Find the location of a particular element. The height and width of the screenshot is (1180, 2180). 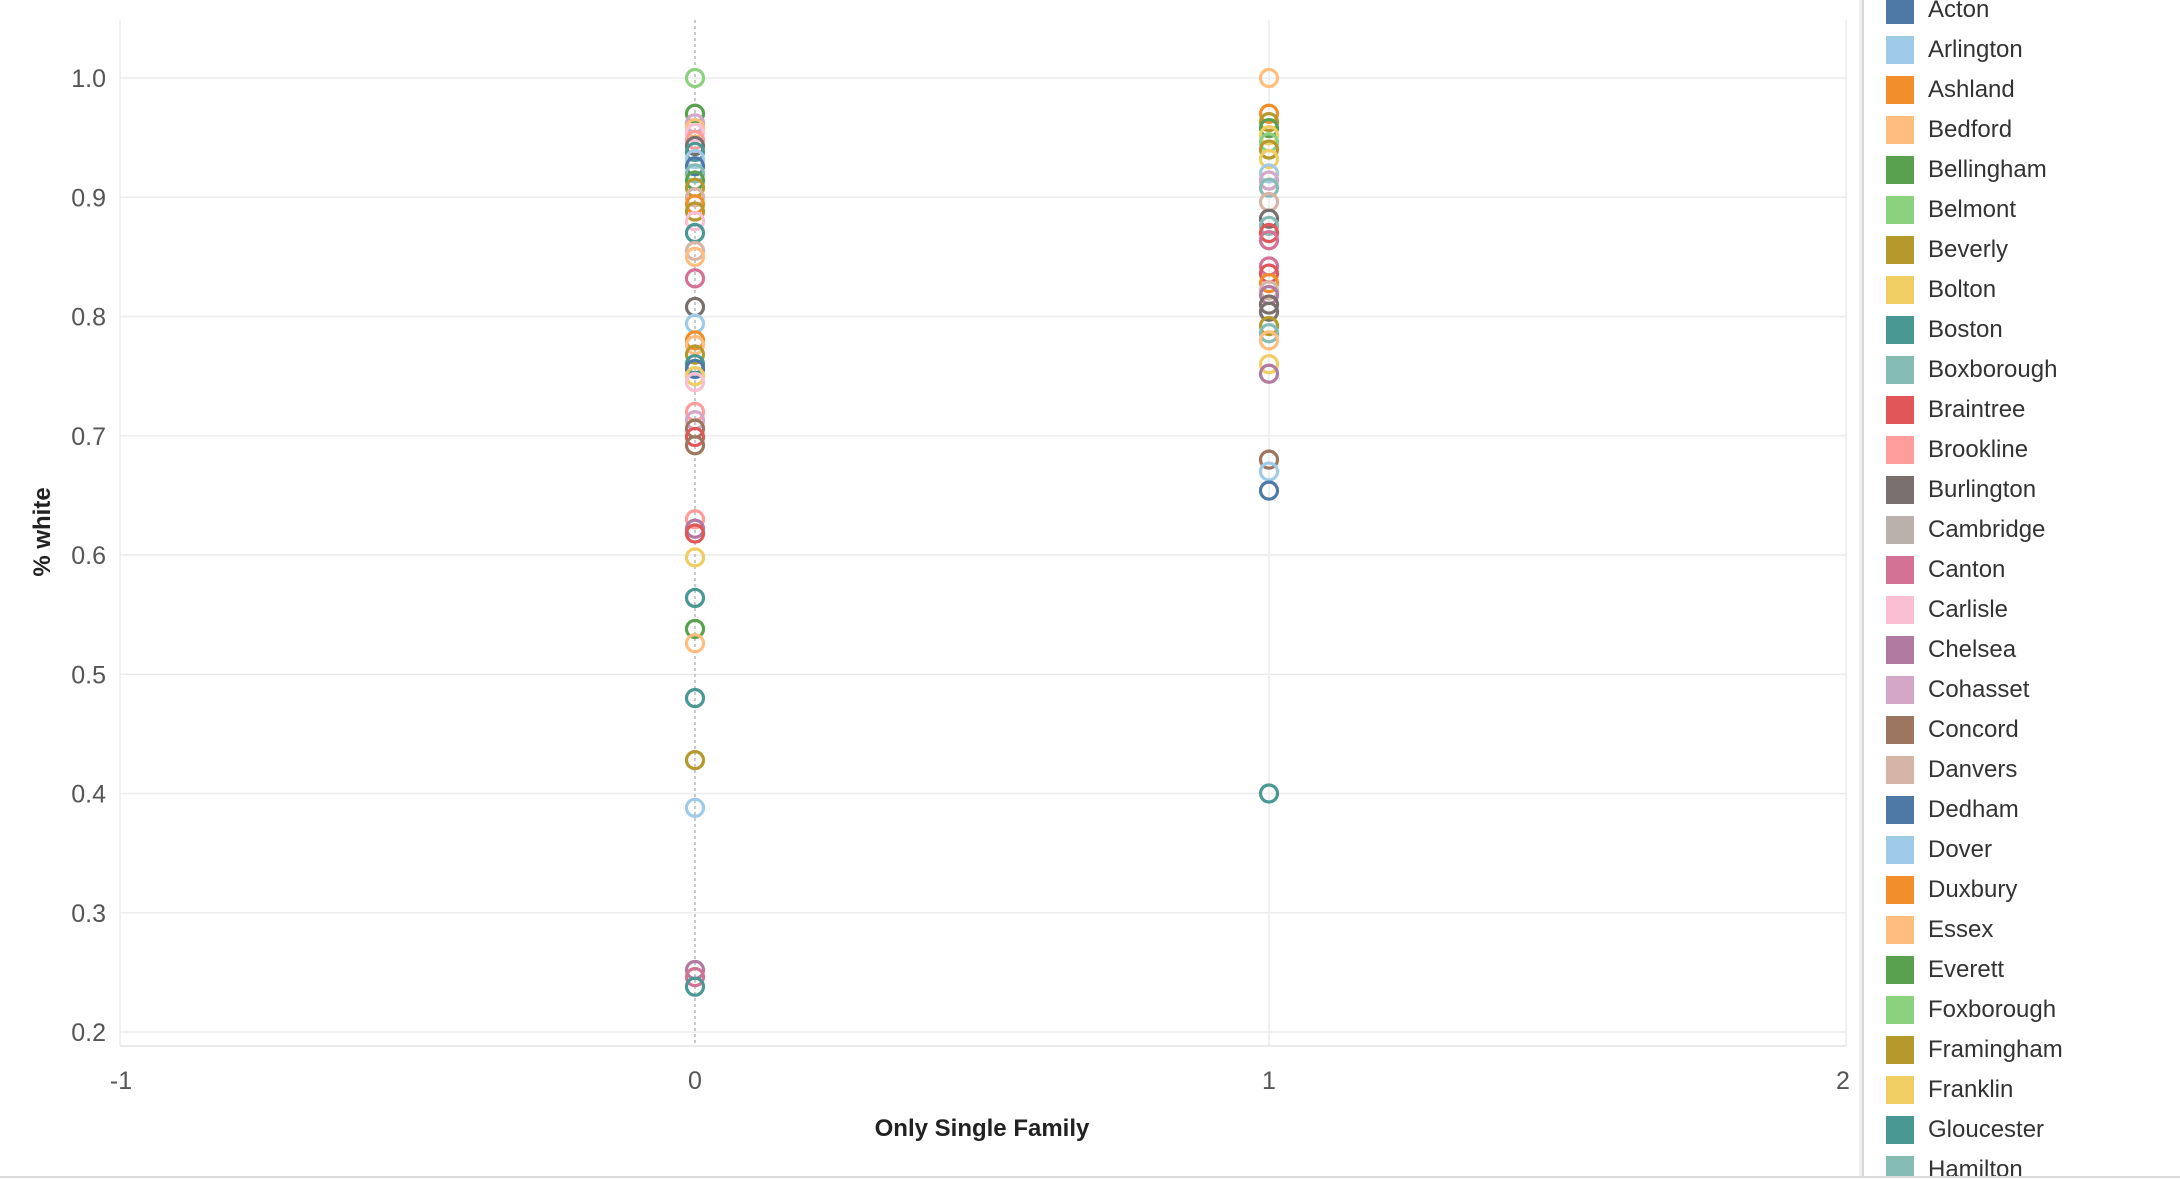

legend-item: Franklin is located at coordinates (1949, 1090).